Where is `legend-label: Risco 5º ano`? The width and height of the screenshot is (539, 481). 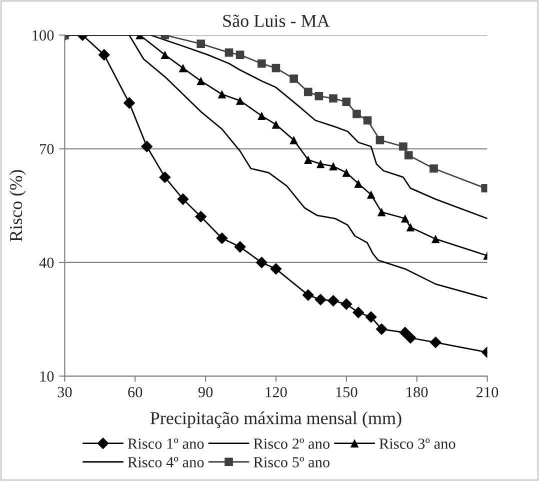 legend-label: Risco 5º ano is located at coordinates (292, 462).